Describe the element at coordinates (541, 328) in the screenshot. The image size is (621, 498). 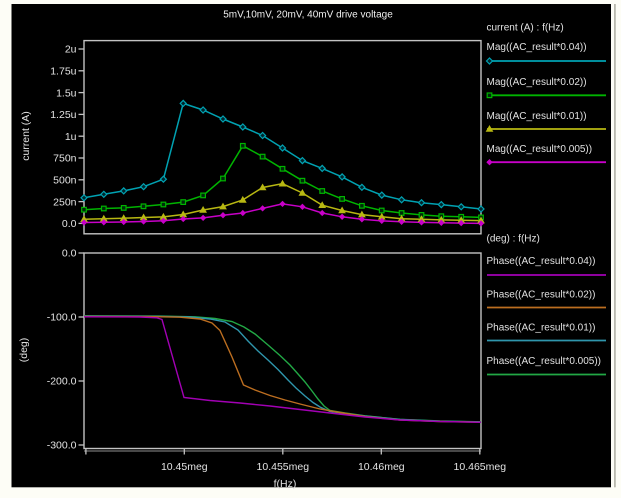
I see `svg-text: Phase((AC_result*0.01))` at that location.